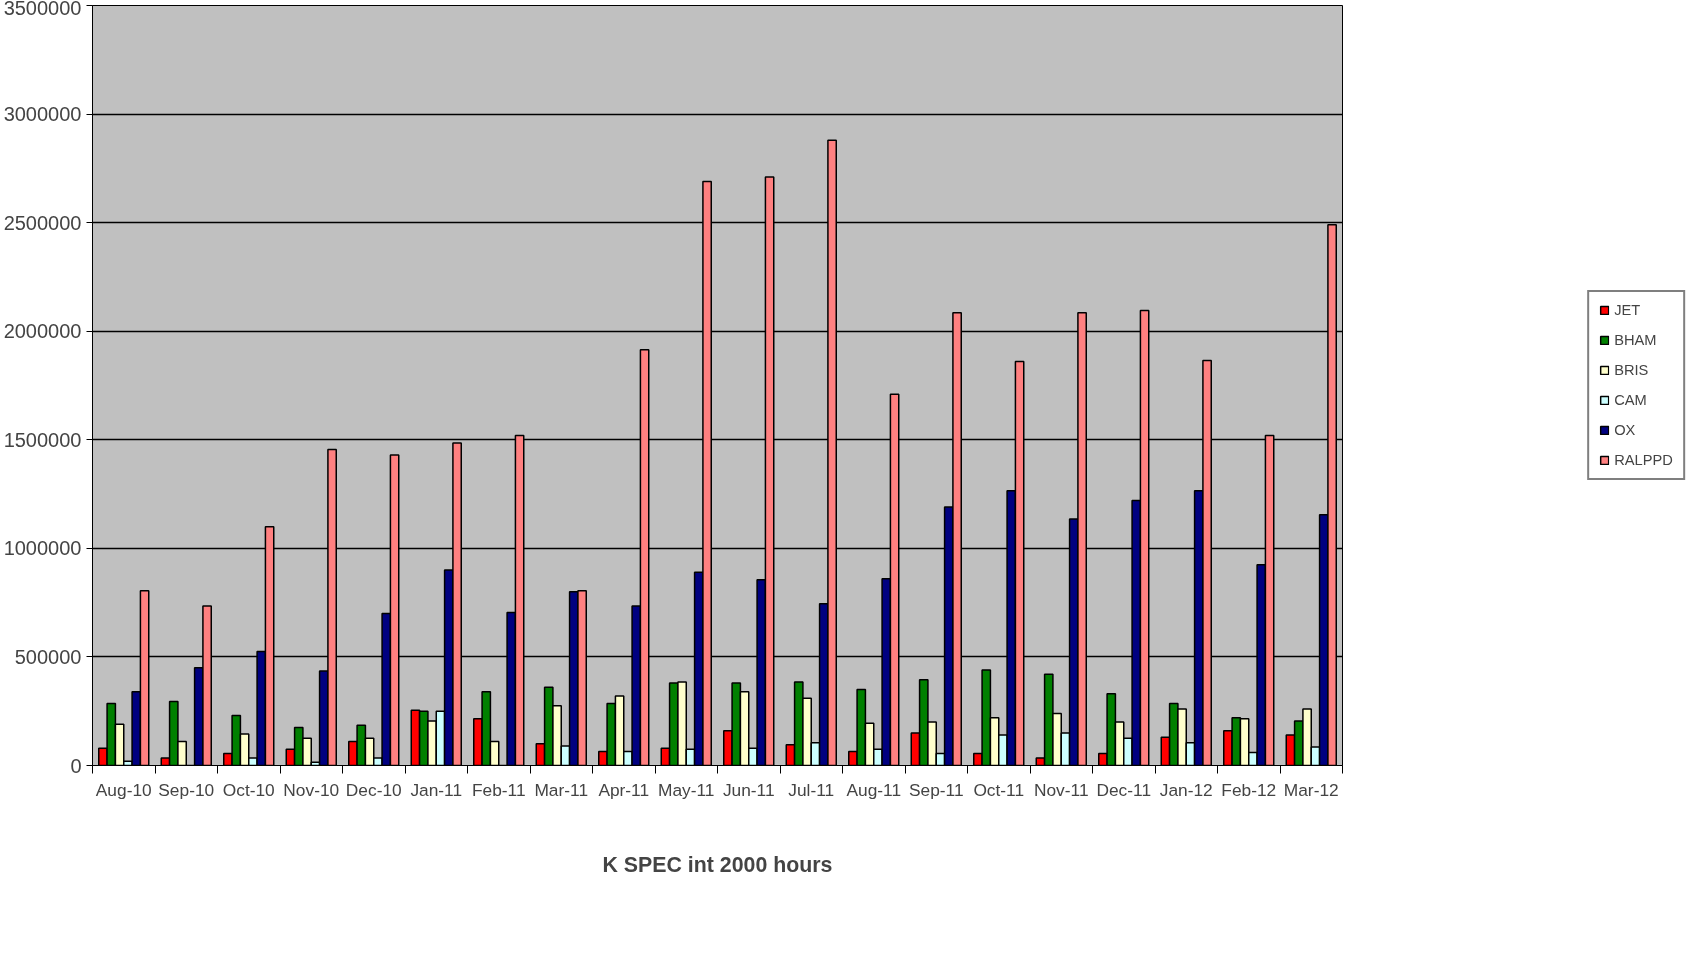 The width and height of the screenshot is (1706, 966). What do you see at coordinates (248, 789) in the screenshot?
I see `x-tick-label: Oct-10` at bounding box center [248, 789].